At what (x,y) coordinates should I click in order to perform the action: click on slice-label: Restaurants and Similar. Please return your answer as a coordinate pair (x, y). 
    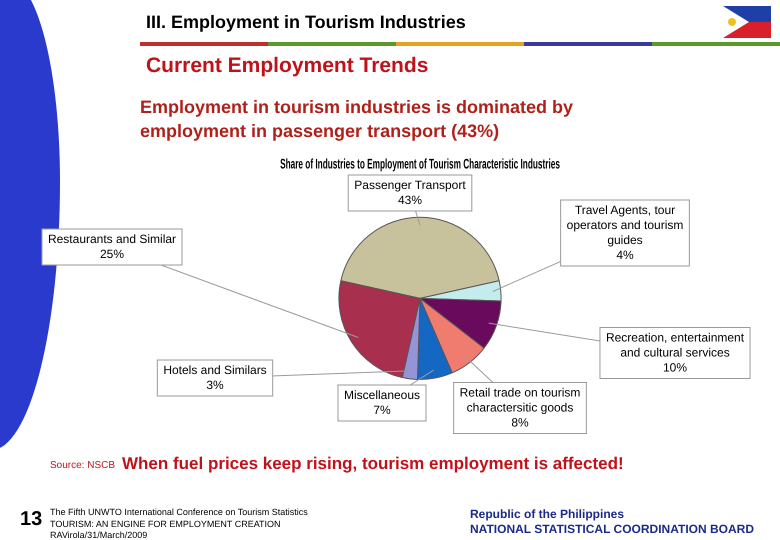
    Looking at the image, I should click on (112, 239).